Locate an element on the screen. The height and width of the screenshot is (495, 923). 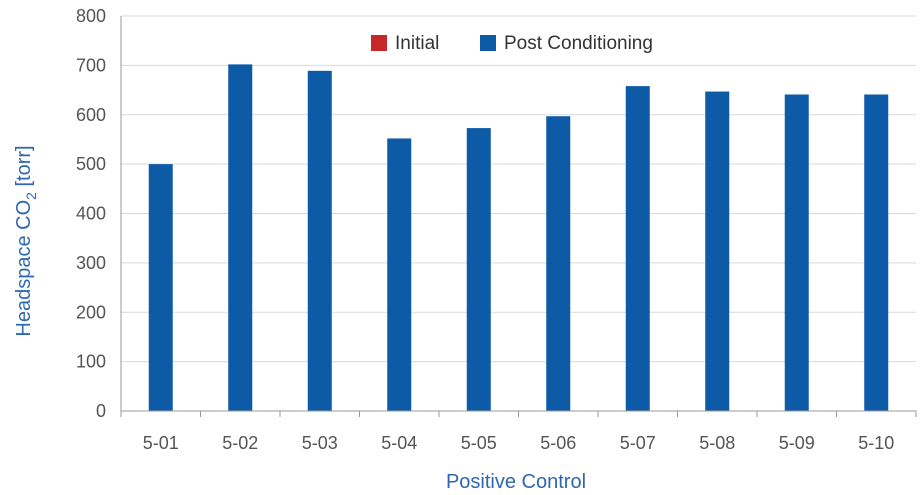
y-axis-title-unit: [torr] is located at coordinates (24, 168).